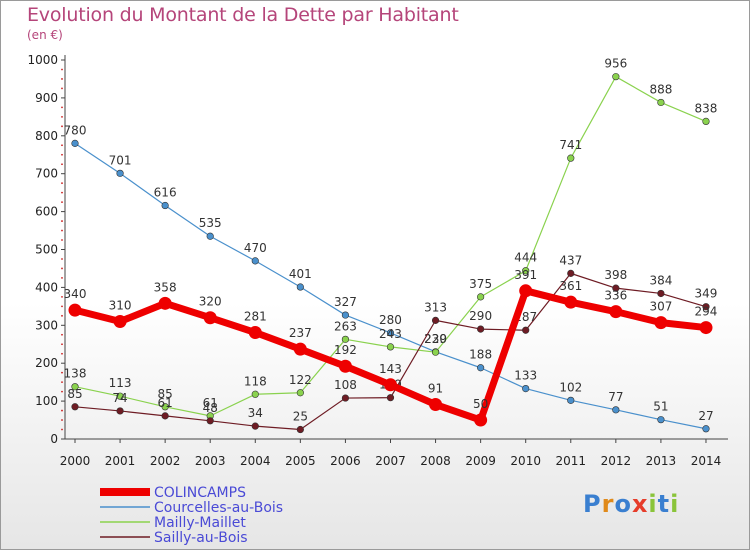 This screenshot has width=750, height=550. I want to click on logo-letter: t, so click(664, 504).